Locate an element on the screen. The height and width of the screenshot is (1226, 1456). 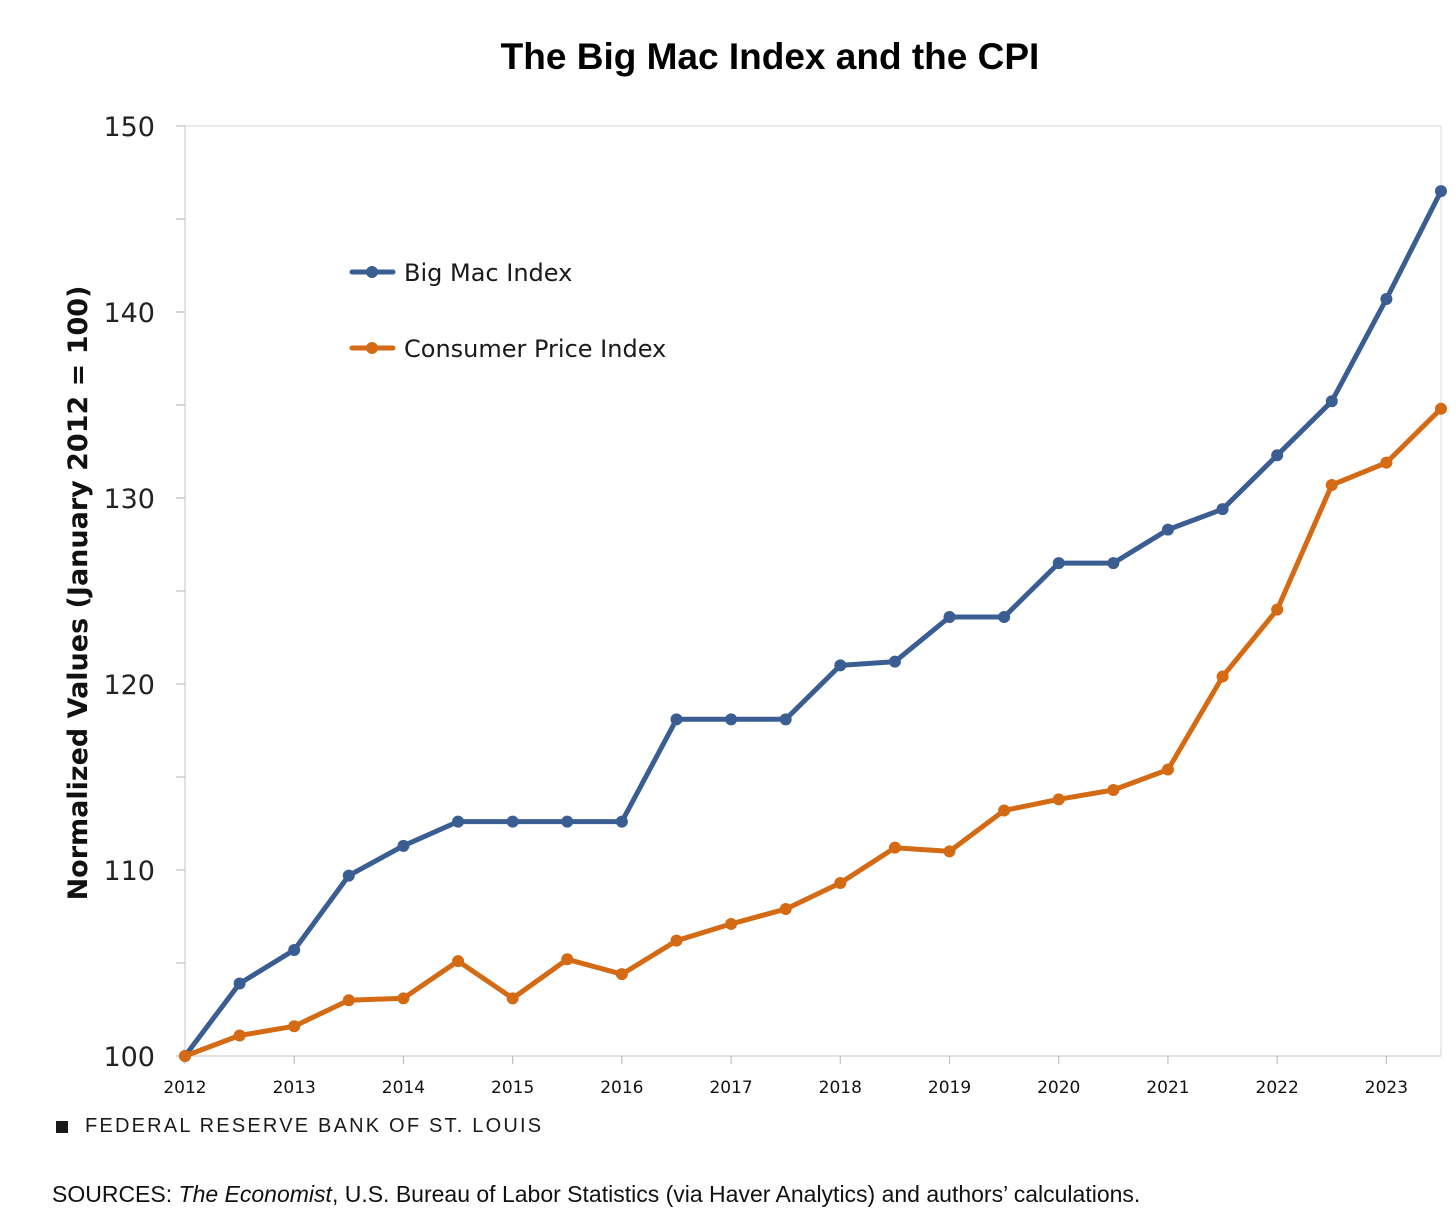
bullet-square-icon is located at coordinates (62, 1126).